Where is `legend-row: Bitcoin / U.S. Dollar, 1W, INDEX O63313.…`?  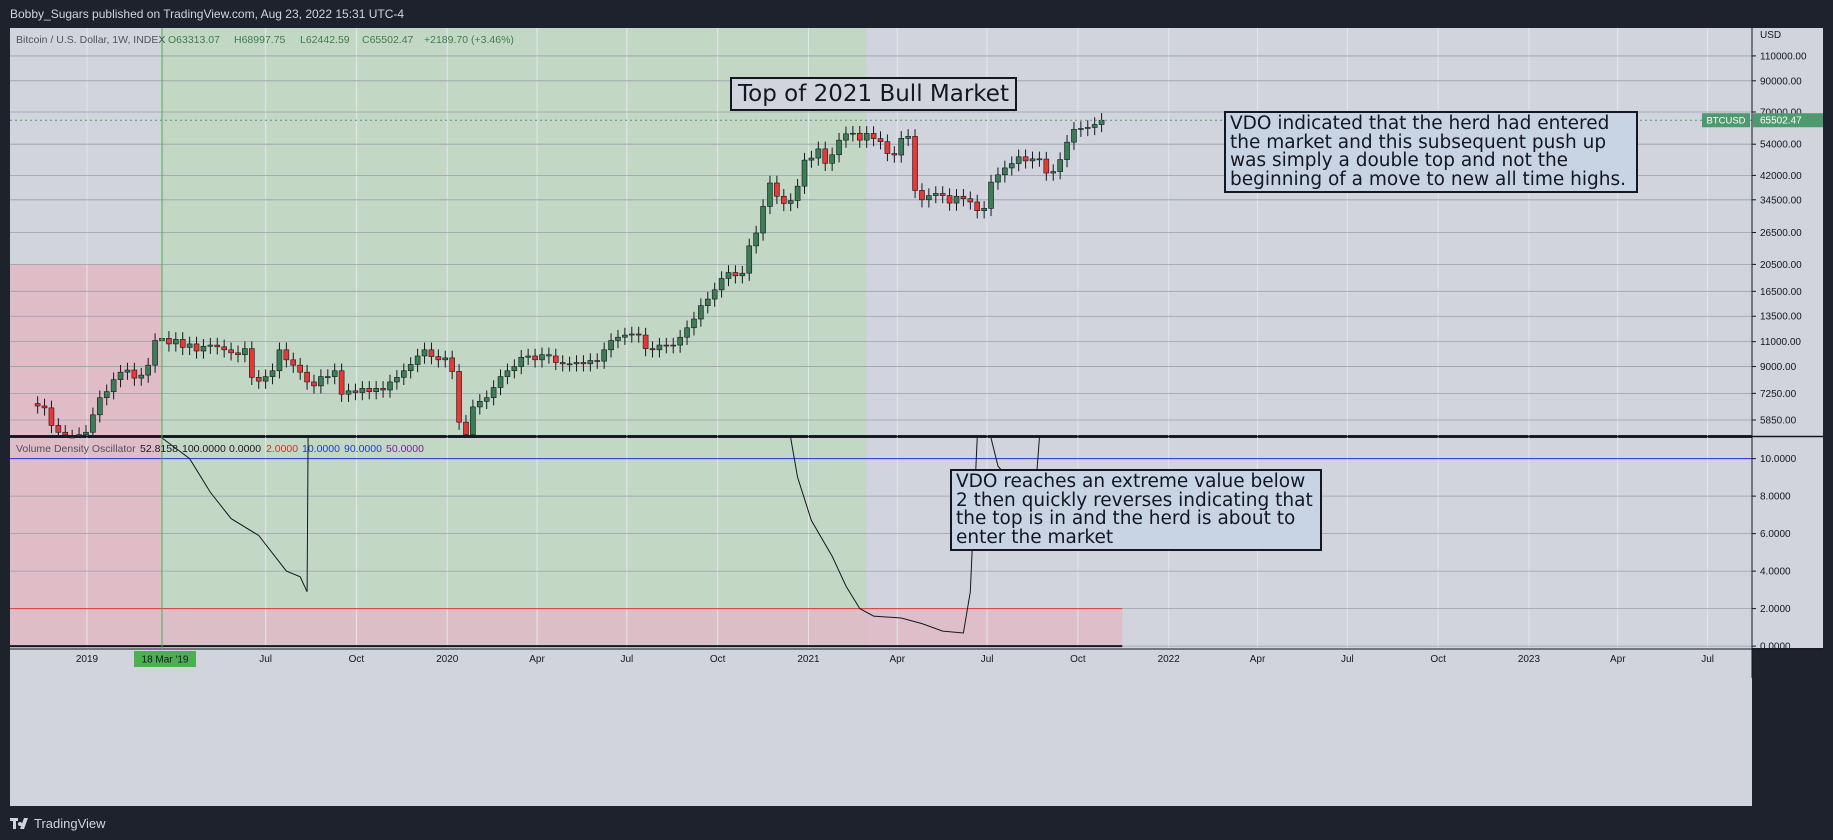 legend-row: Bitcoin / U.S. Dollar, 1W, INDEX O63313.… is located at coordinates (265, 40).